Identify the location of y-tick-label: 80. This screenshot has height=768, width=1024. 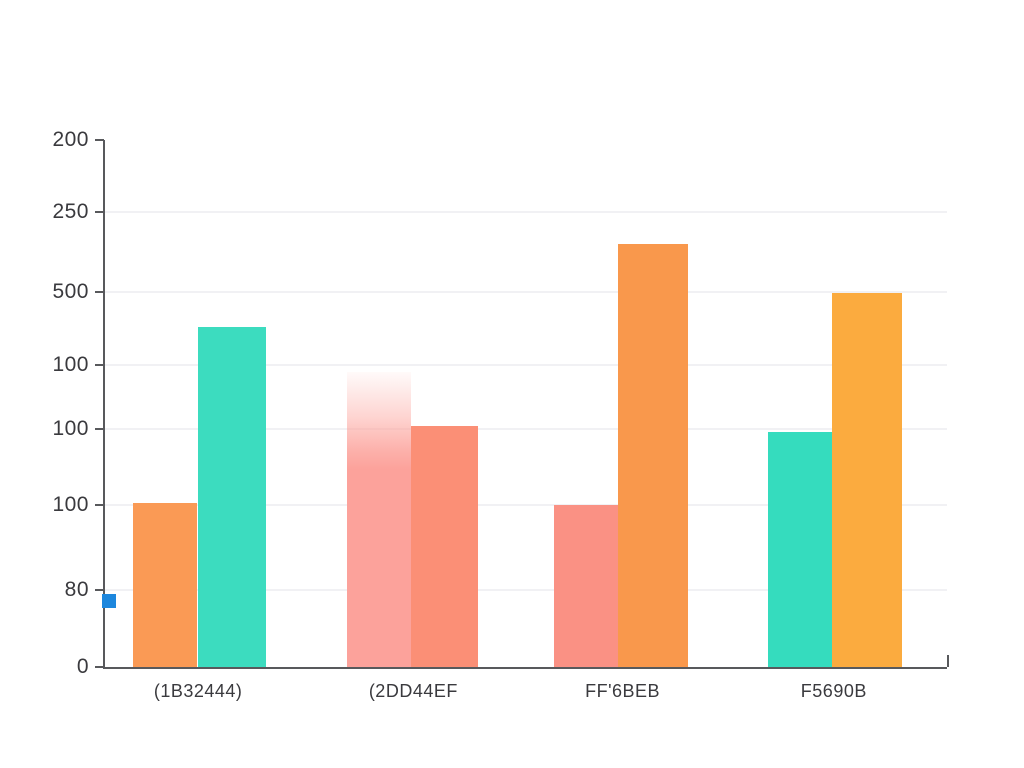
(76, 589).